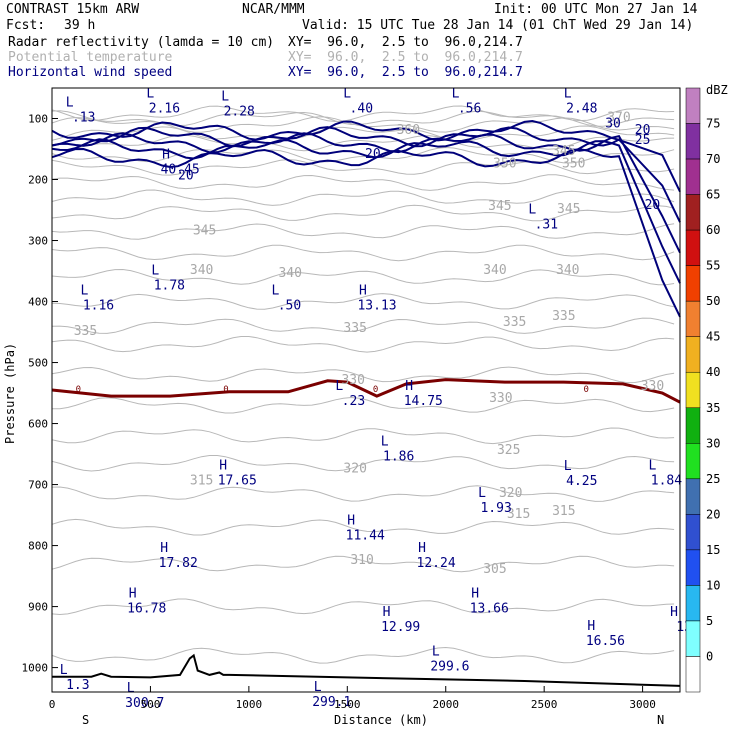 The width and height of the screenshot is (740, 740). I want to click on extremum-value: .13, so click(83, 118).